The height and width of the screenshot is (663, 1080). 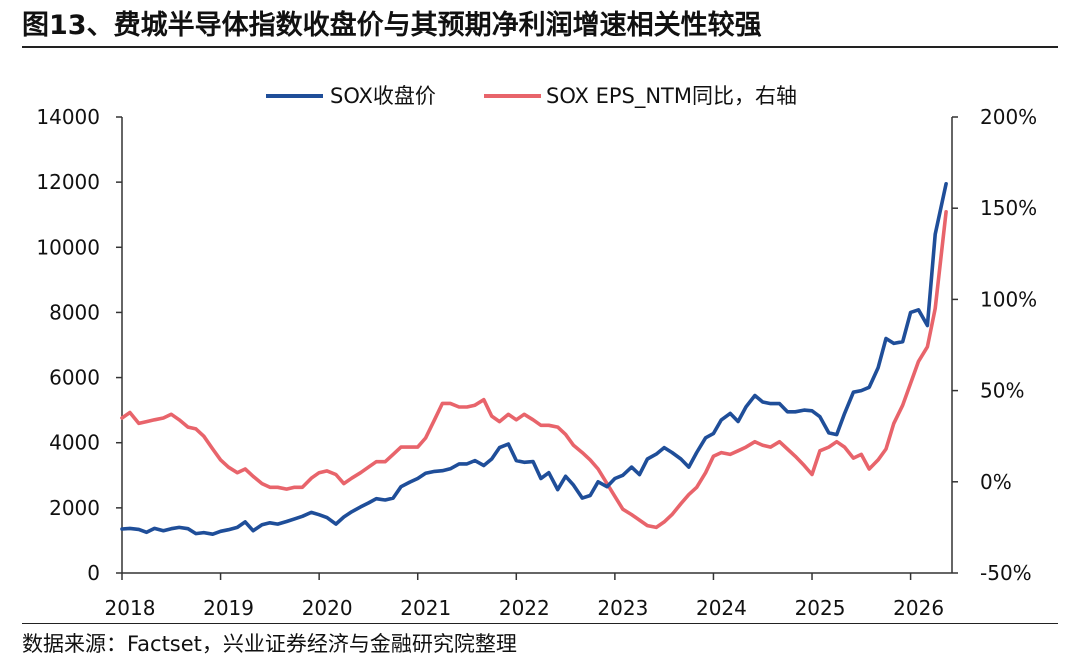 I want to click on x-tick-label: 2026, so click(x=918, y=608).